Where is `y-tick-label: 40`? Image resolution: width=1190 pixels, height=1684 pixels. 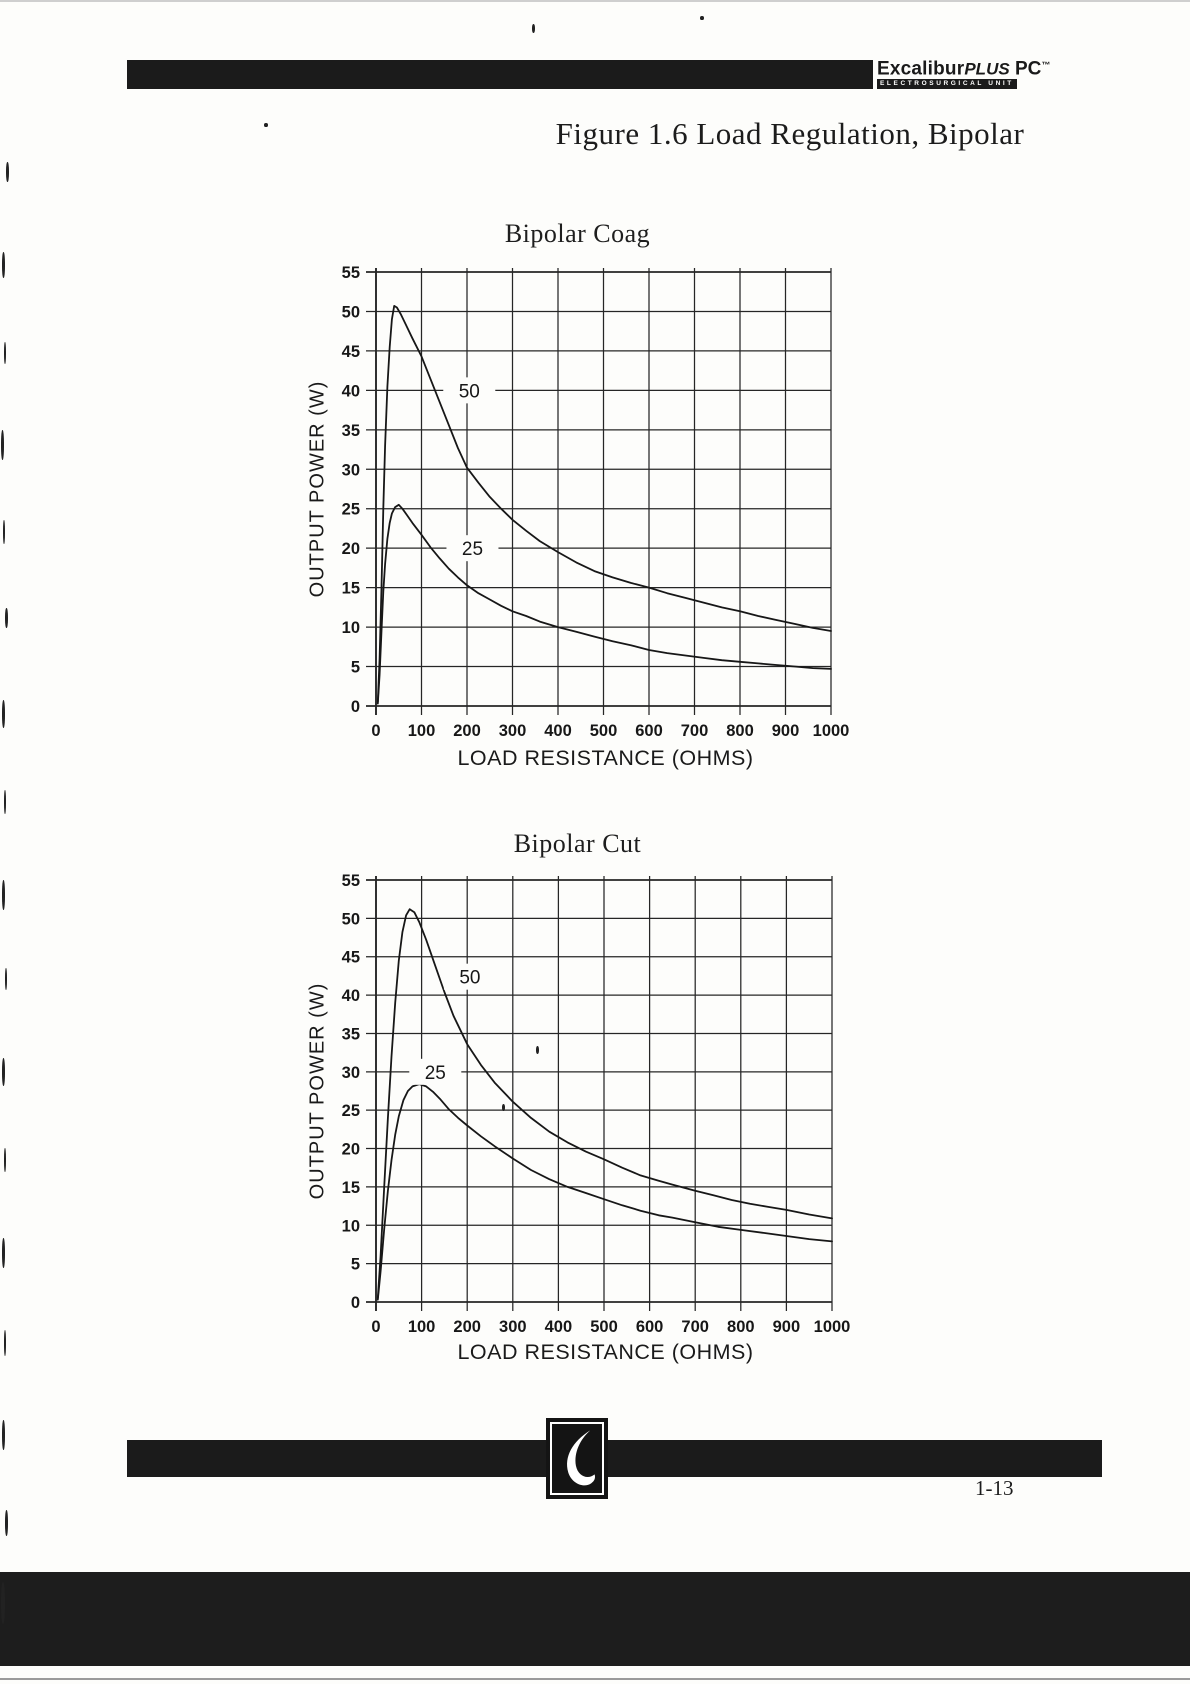
y-tick-label: 40 is located at coordinates (351, 996).